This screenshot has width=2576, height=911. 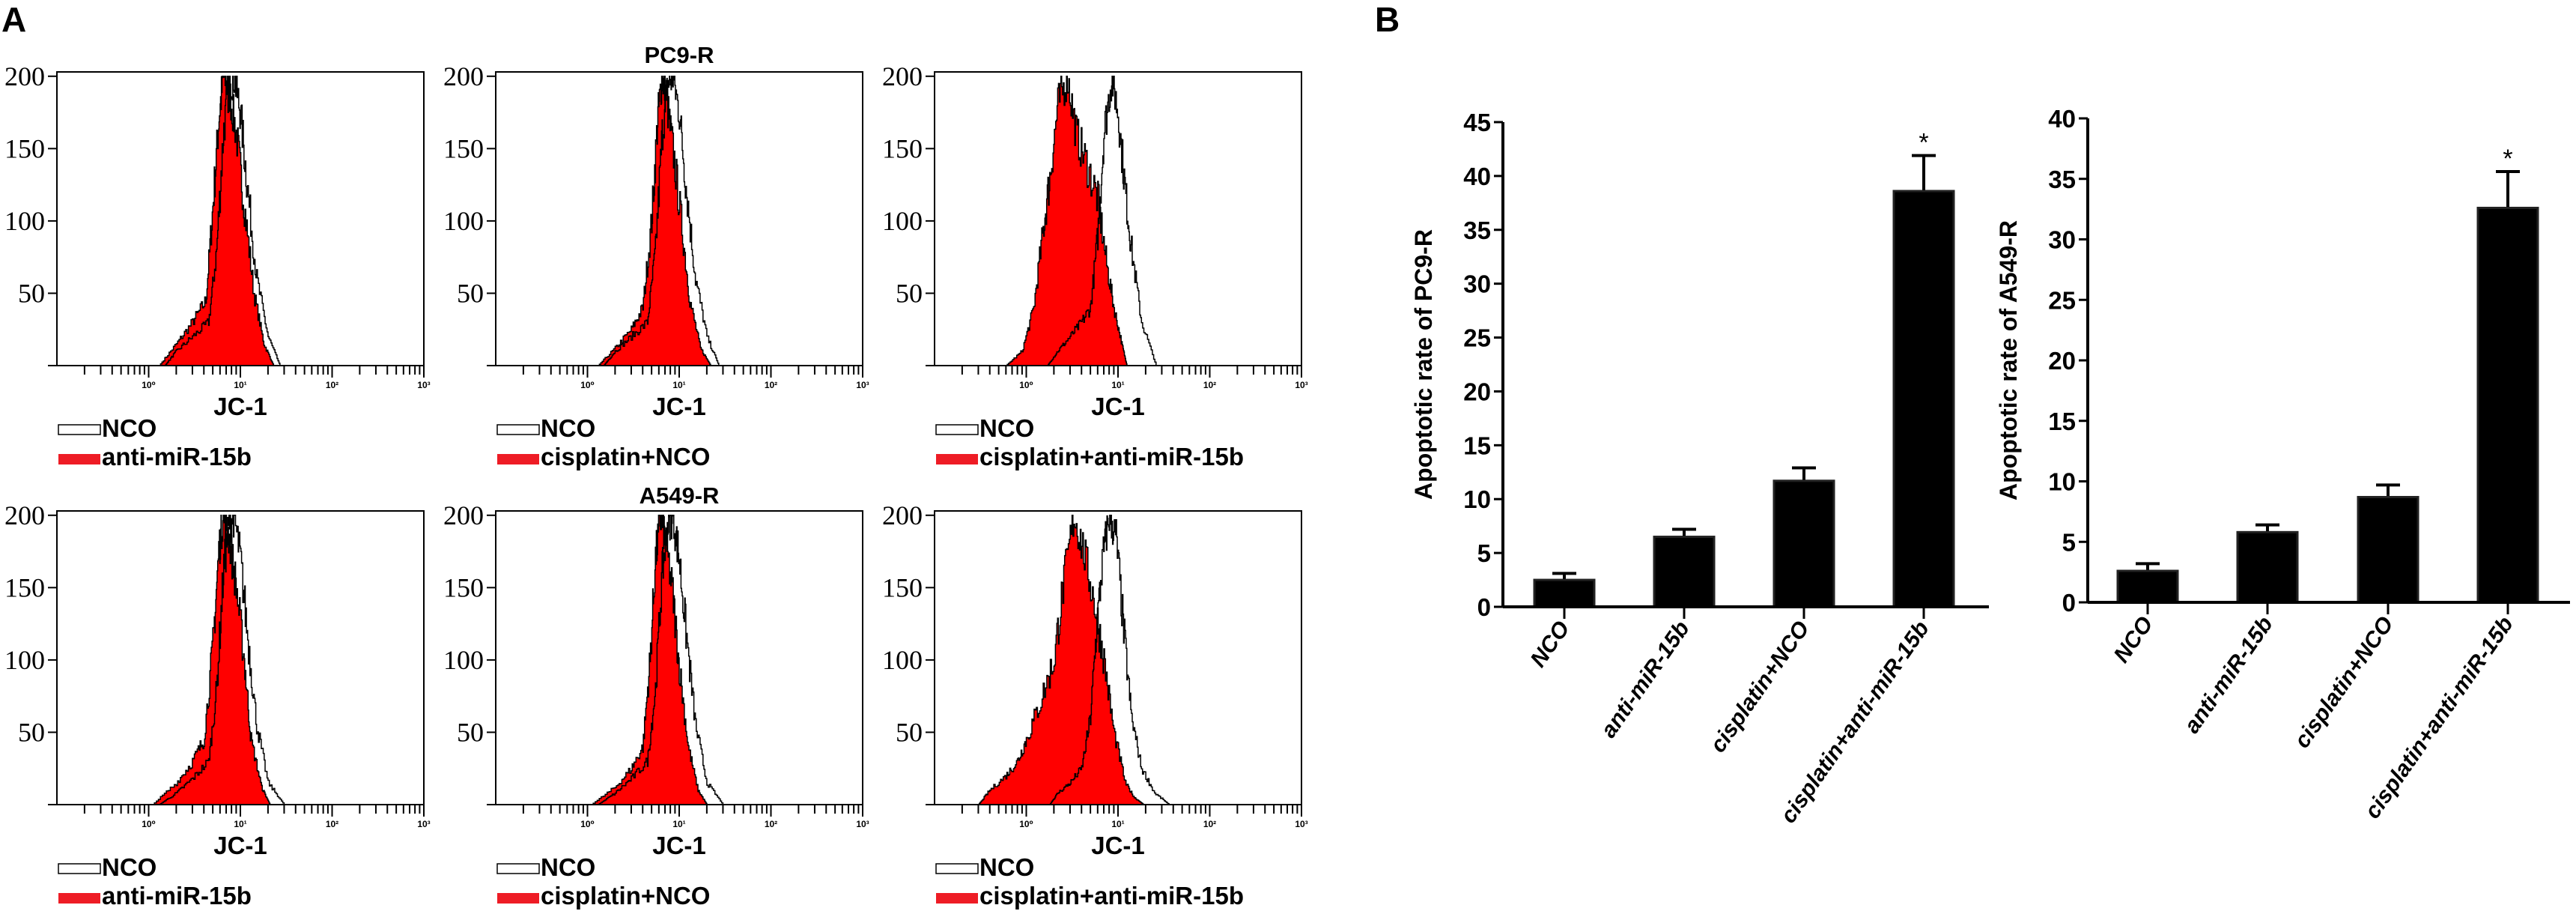 What do you see at coordinates (680, 496) in the screenshot?
I see `row-title-a549r: A549-R` at bounding box center [680, 496].